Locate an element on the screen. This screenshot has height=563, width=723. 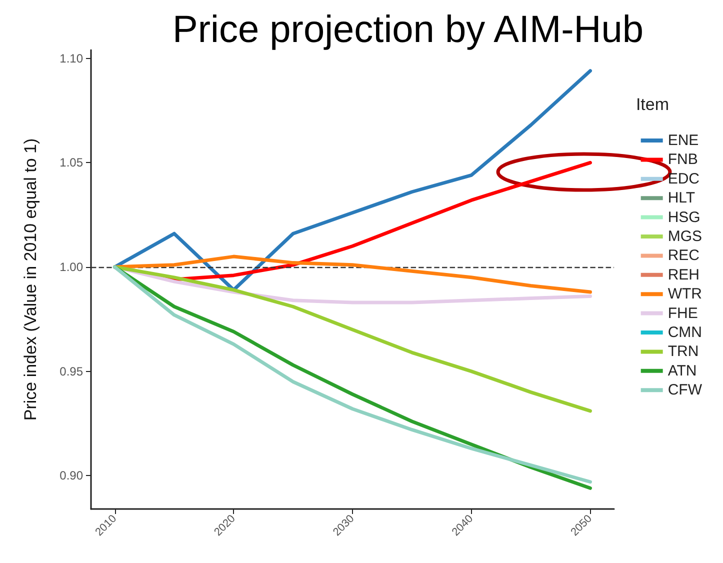
legend-label: REH is located at coordinates (684, 275).